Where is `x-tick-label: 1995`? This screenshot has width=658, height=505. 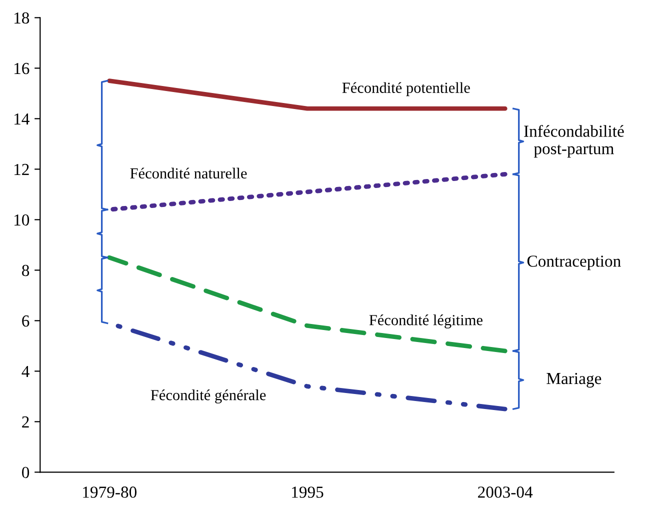
x-tick-label: 1995 is located at coordinates (308, 492).